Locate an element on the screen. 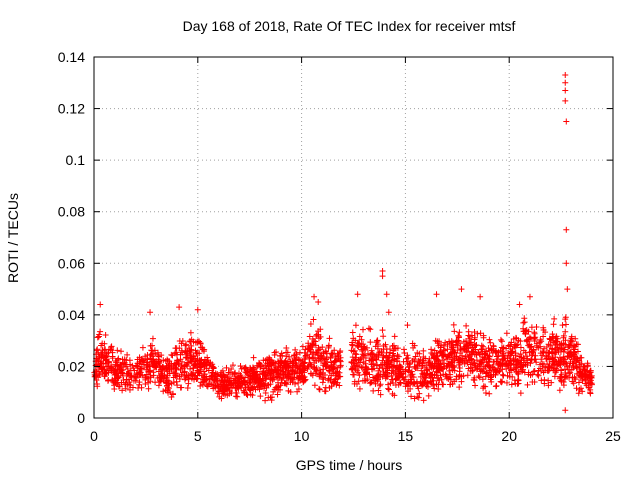  y-tick-label: 0.04 is located at coordinates (71, 315).